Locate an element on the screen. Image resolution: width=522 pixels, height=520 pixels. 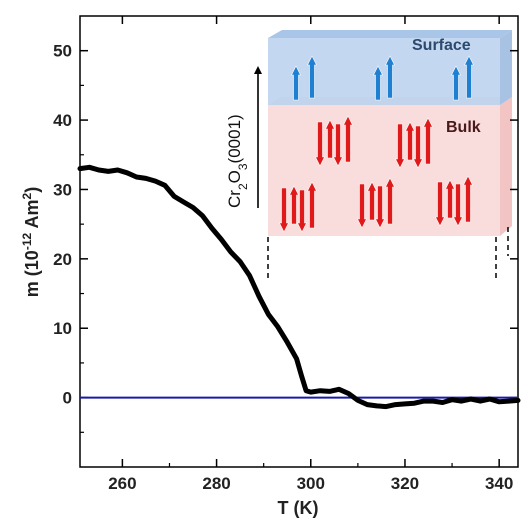
x-tick-label: 280 is located at coordinates (216, 483).